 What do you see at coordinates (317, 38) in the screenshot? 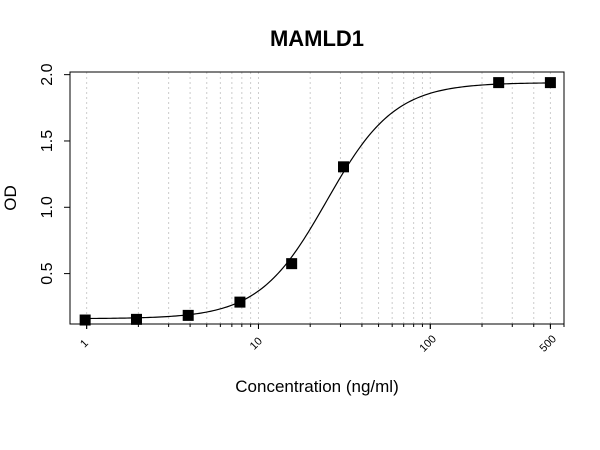
I see `chart-title: MAMLD1` at bounding box center [317, 38].